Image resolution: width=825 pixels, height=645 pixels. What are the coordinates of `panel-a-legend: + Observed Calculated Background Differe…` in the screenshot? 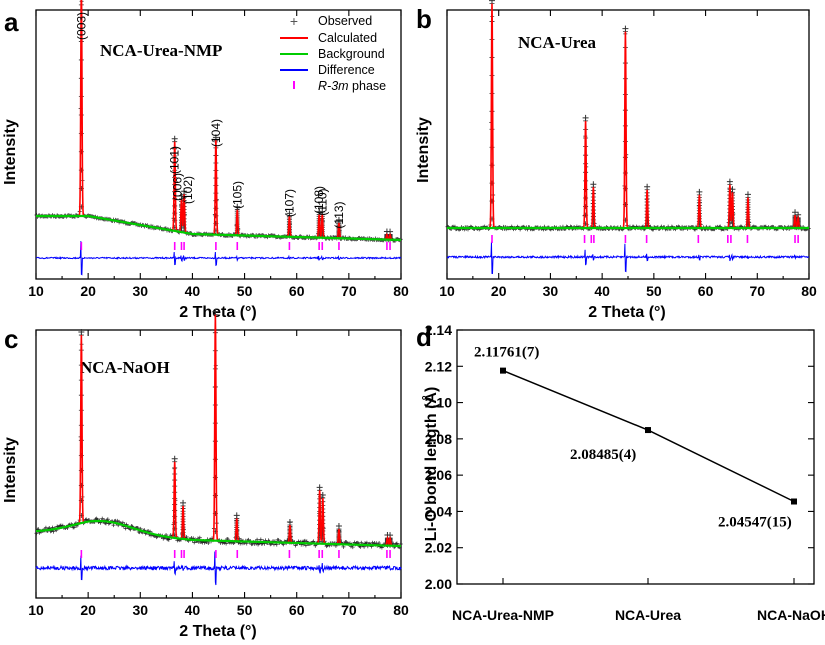 It's located at (333, 53).